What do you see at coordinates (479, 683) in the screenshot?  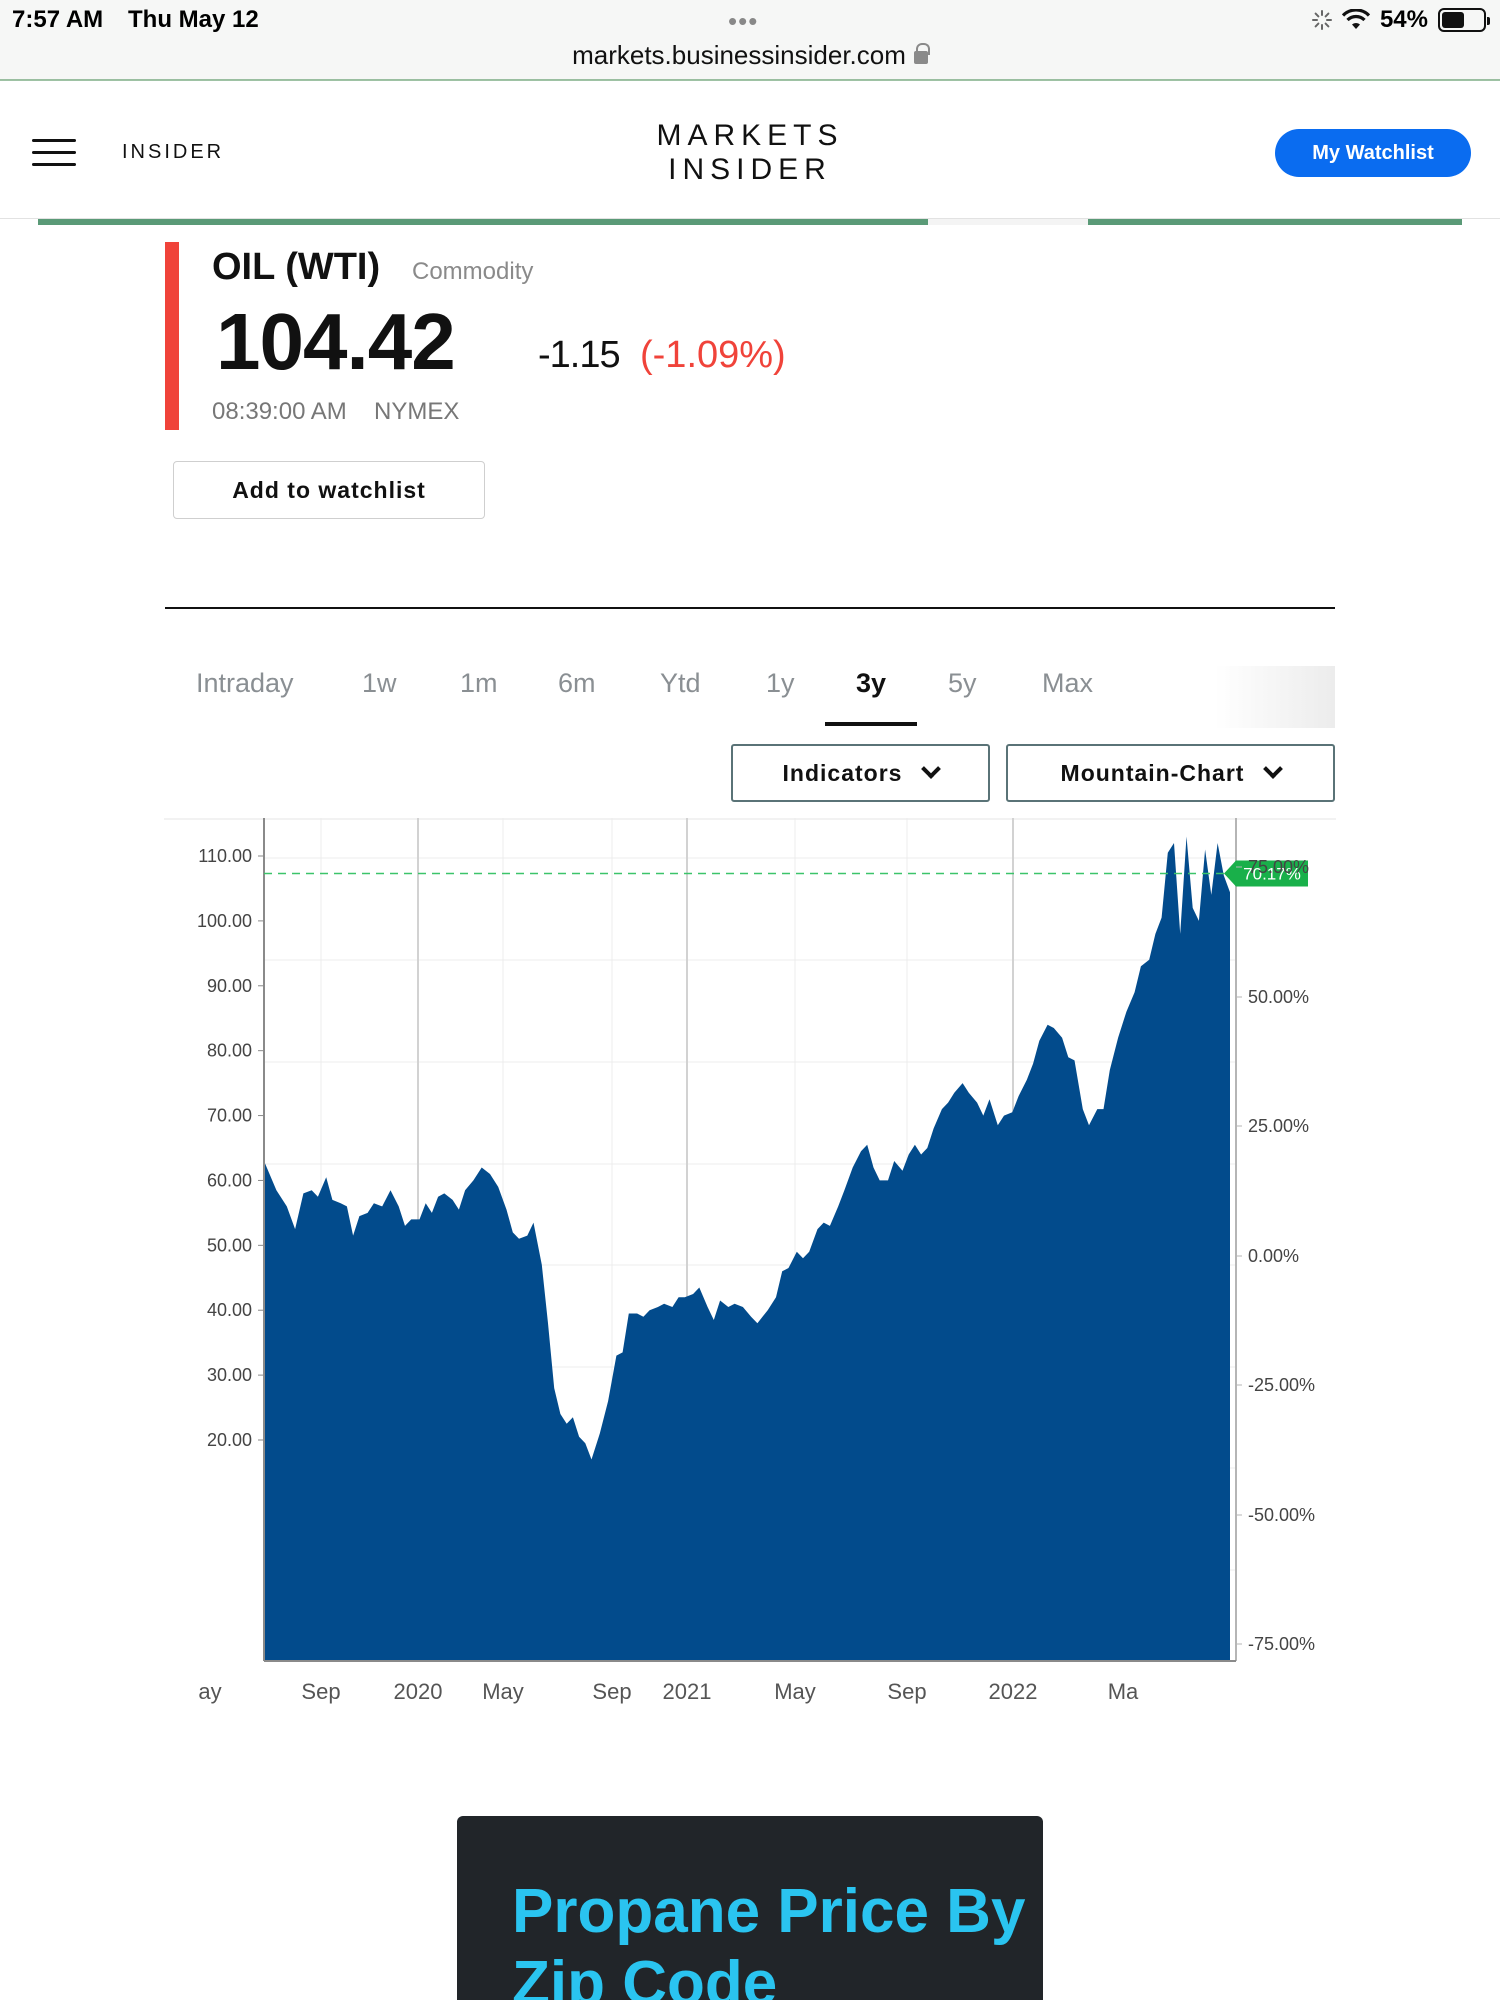 I see `tab-1m: 1m` at bounding box center [479, 683].